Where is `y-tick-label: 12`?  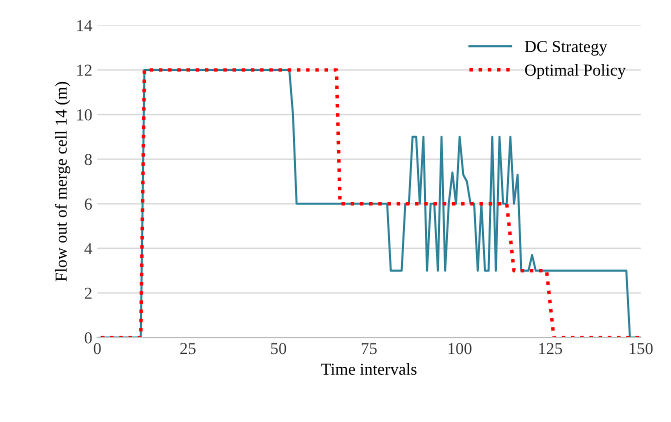 y-tick-label: 12 is located at coordinates (84, 70).